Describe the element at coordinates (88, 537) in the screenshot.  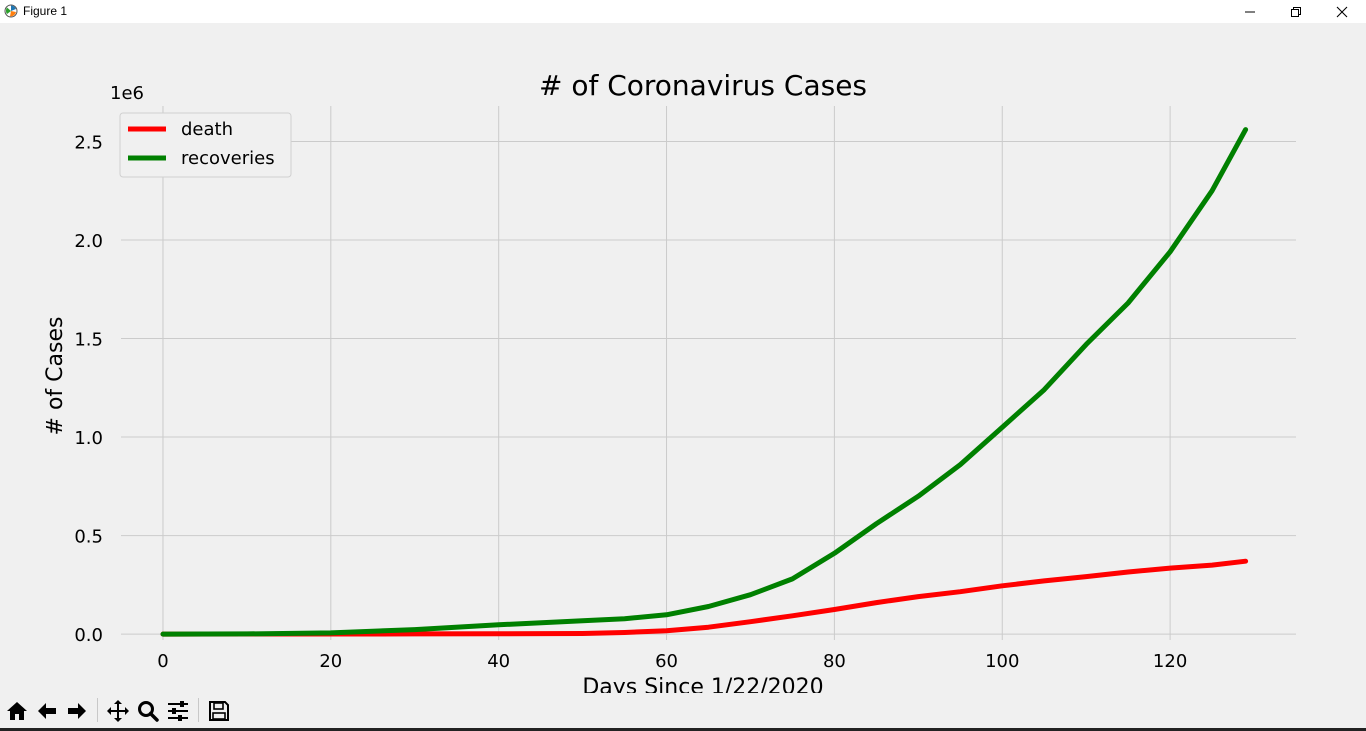
I see `y-tick-label: 0.5` at that location.